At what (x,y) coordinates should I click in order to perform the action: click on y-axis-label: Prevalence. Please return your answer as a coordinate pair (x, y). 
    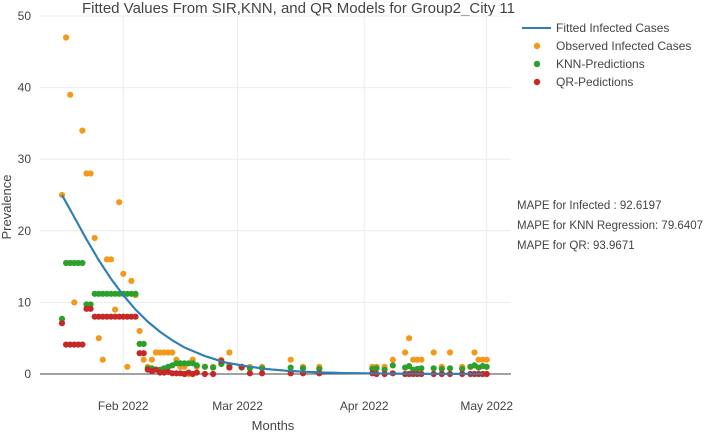
    Looking at the image, I should click on (7, 206).